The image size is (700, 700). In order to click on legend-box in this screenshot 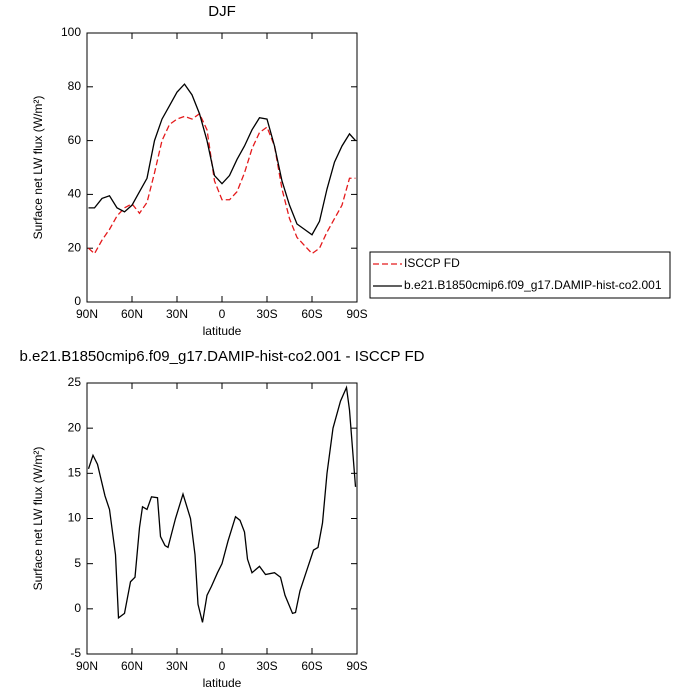, I will do `click(520, 275)`.